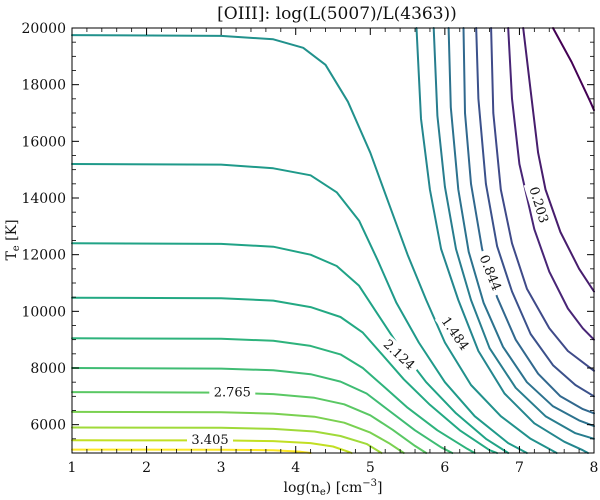 The width and height of the screenshot is (600, 500). Describe the element at coordinates (146, 468) in the screenshot. I see `x-tick-label: 2` at that location.